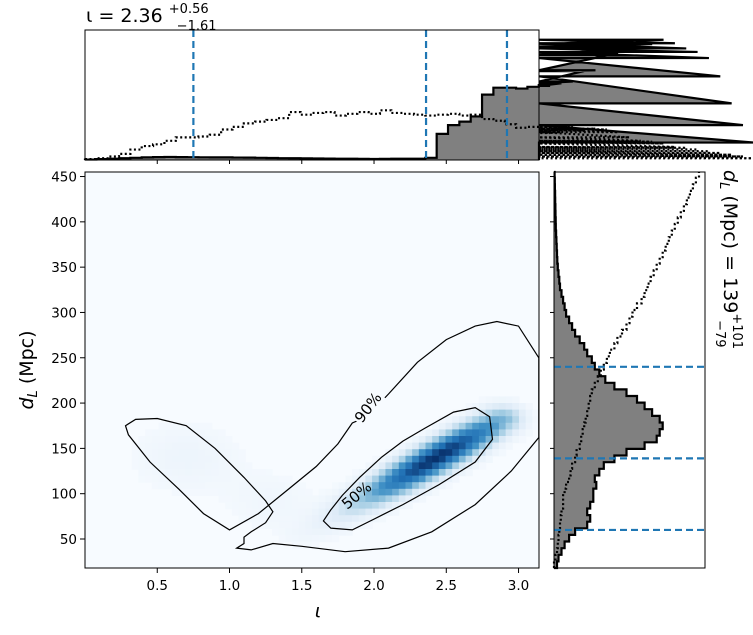 This screenshot has width=753, height=635. Describe the element at coordinates (64, 313) in the screenshot. I see `y-tick-label: 300` at that location.